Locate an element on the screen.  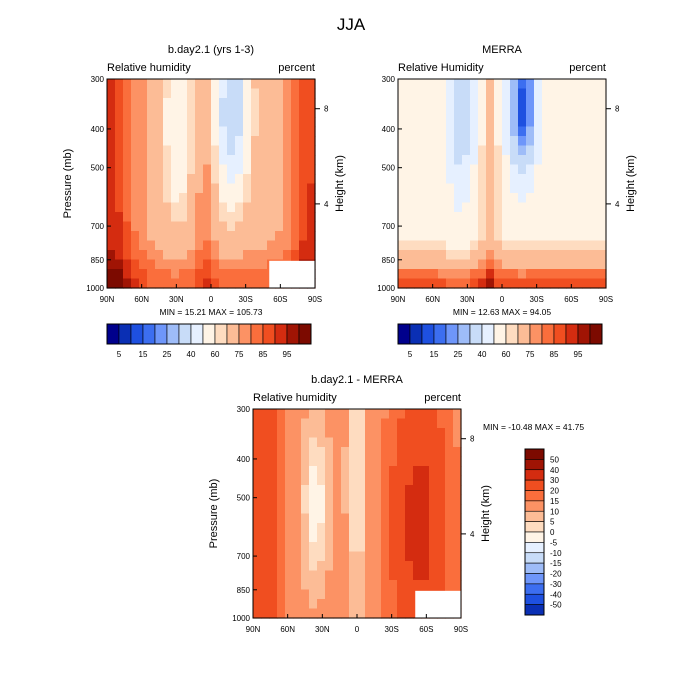
min-max-stats: MIN = 15.21 MAX = 105.73 is located at coordinates (210, 312).